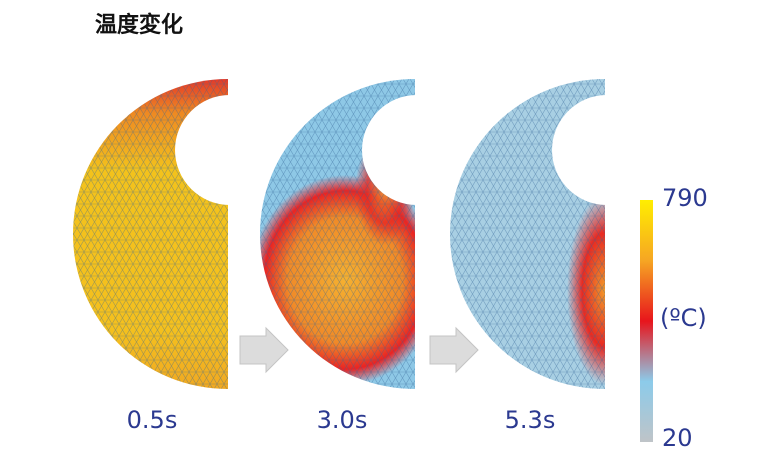 This screenshot has width=777, height=455. I want to click on colorbar-unit: (ºC), so click(683, 318).